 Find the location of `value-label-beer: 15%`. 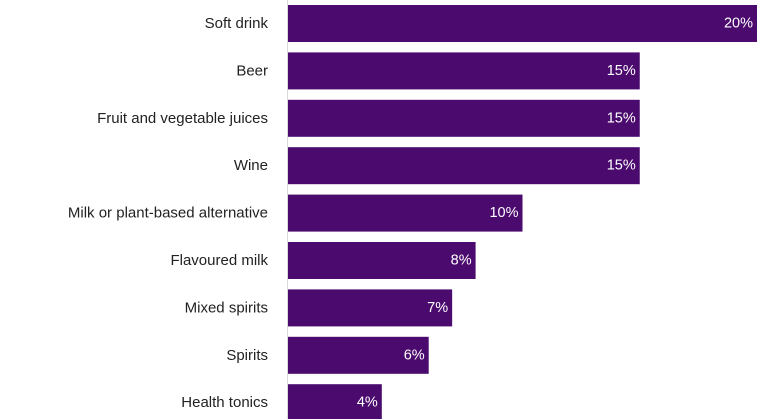

value-label-beer: 15% is located at coordinates (621, 71).